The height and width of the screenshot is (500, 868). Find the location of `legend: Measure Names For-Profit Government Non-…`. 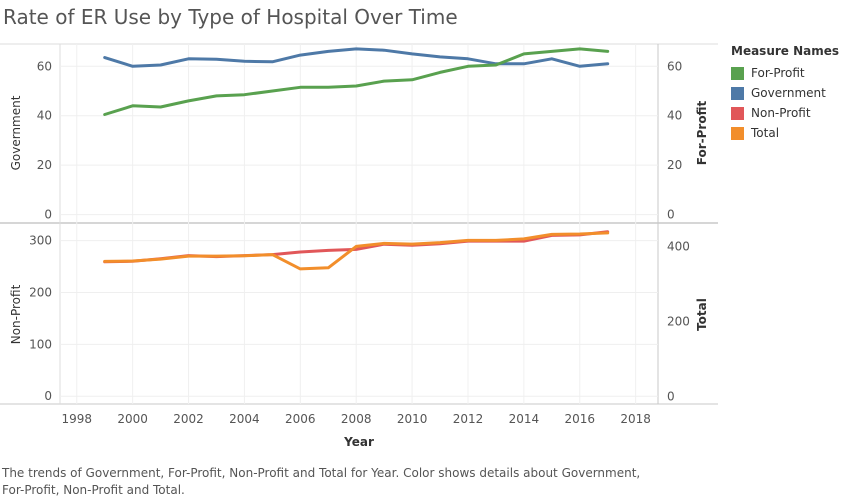

legend: Measure Names For-Profit Government Non-… is located at coordinates (785, 93).